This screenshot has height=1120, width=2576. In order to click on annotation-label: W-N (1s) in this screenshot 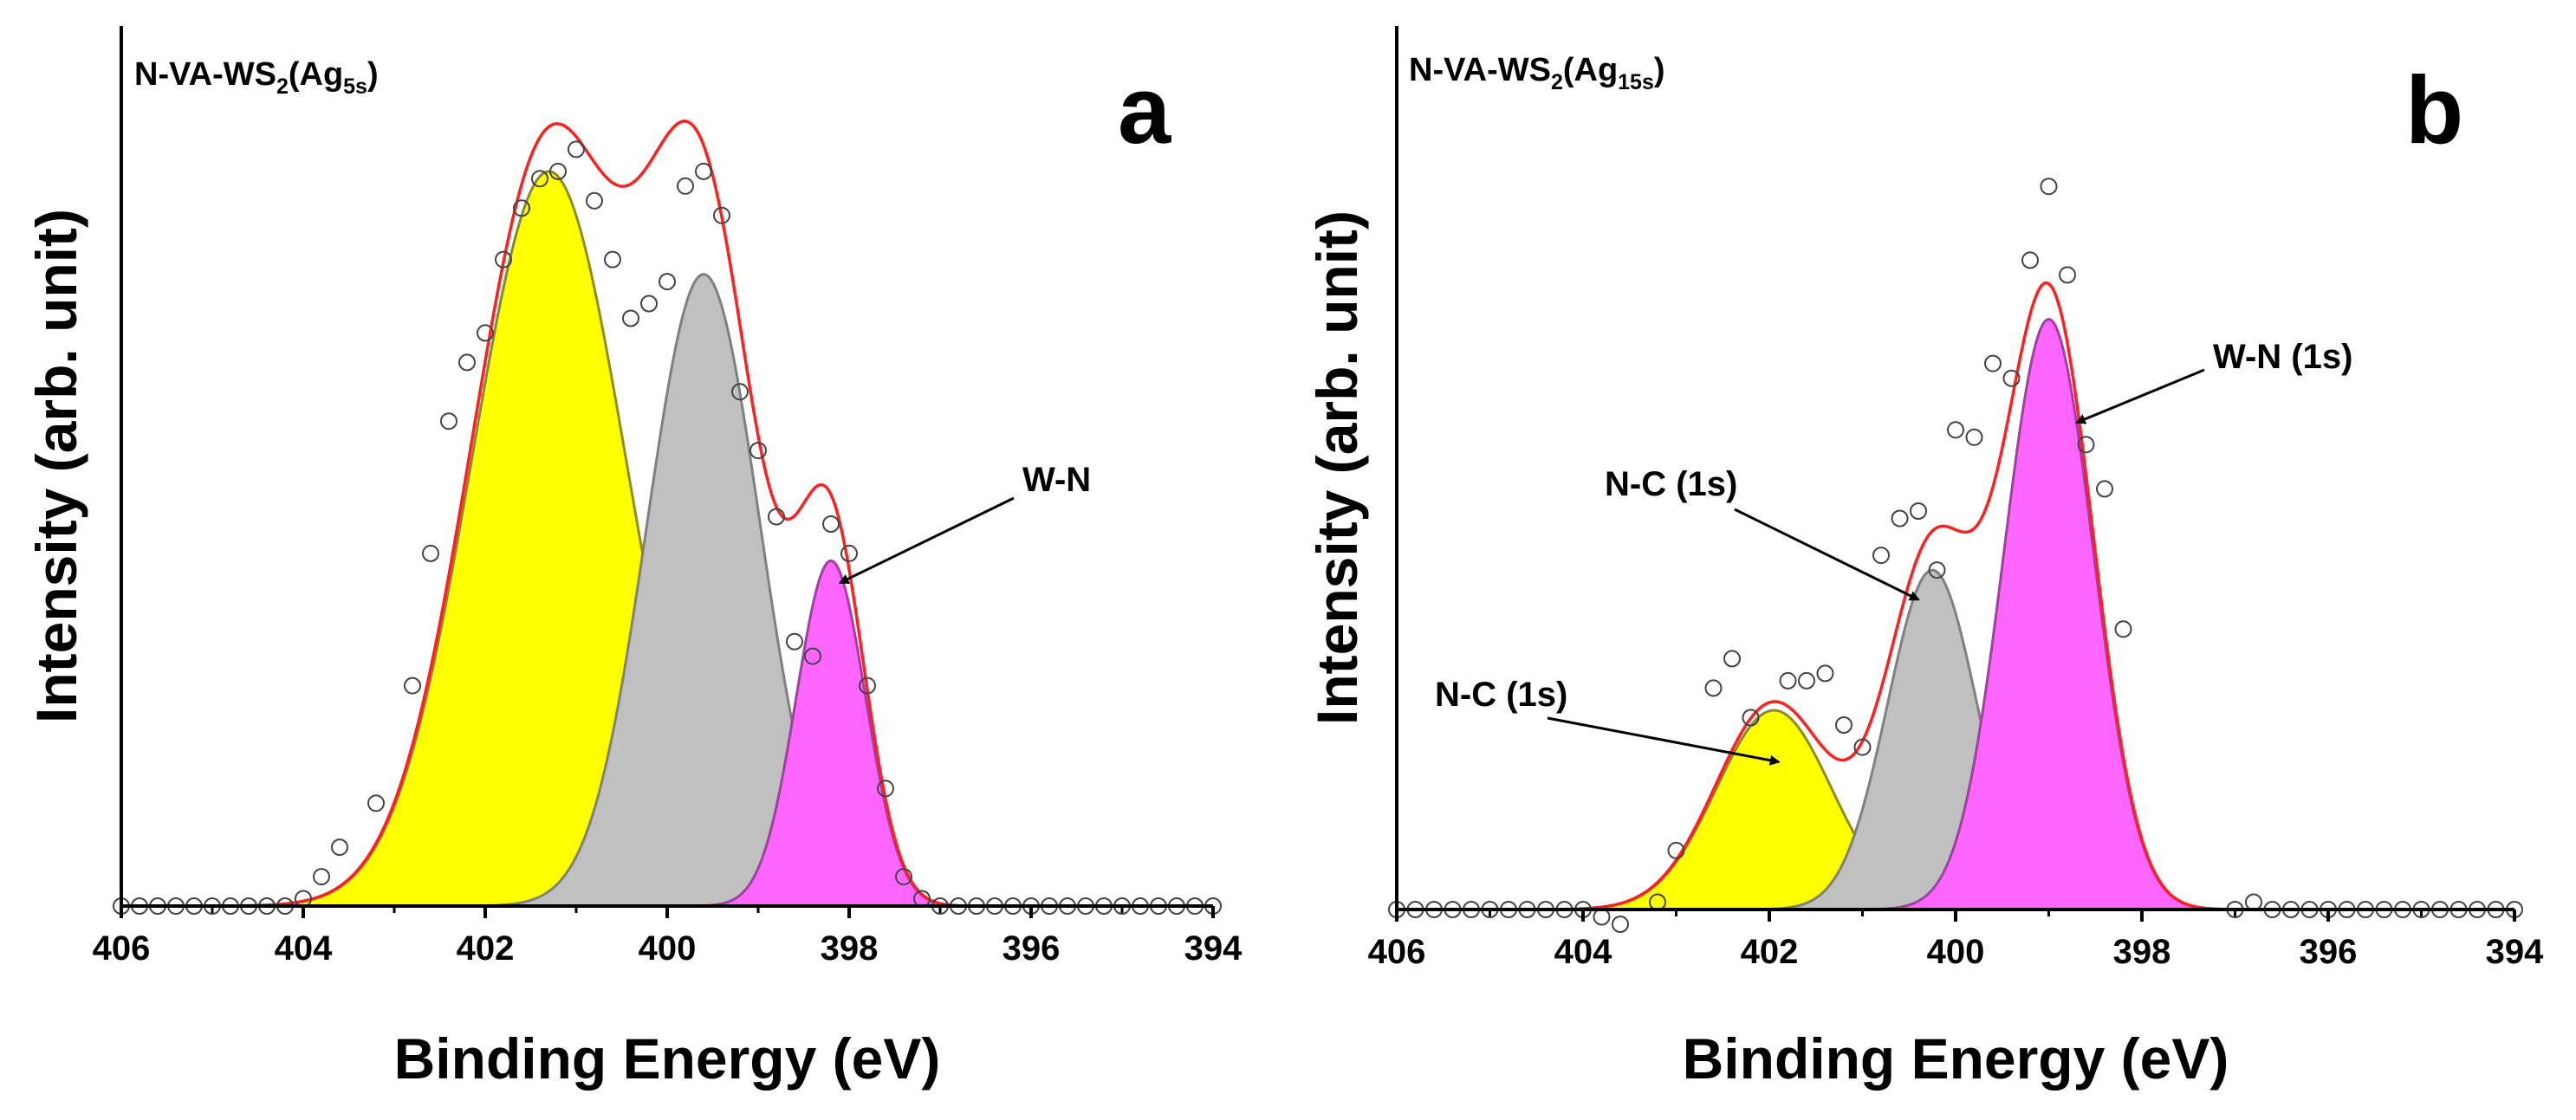, I will do `click(2283, 357)`.